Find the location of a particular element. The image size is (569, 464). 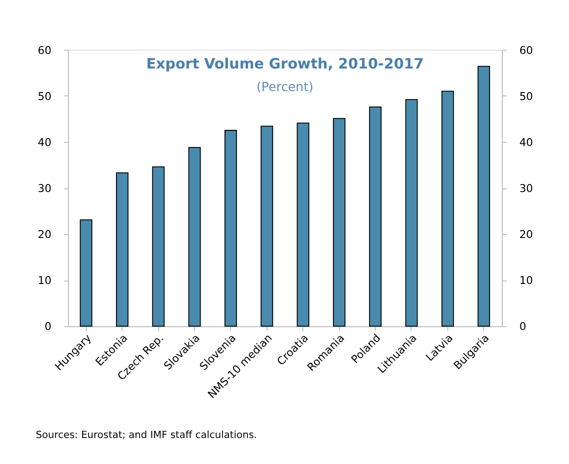

y2-tick-label: 10 is located at coordinates (526, 281).